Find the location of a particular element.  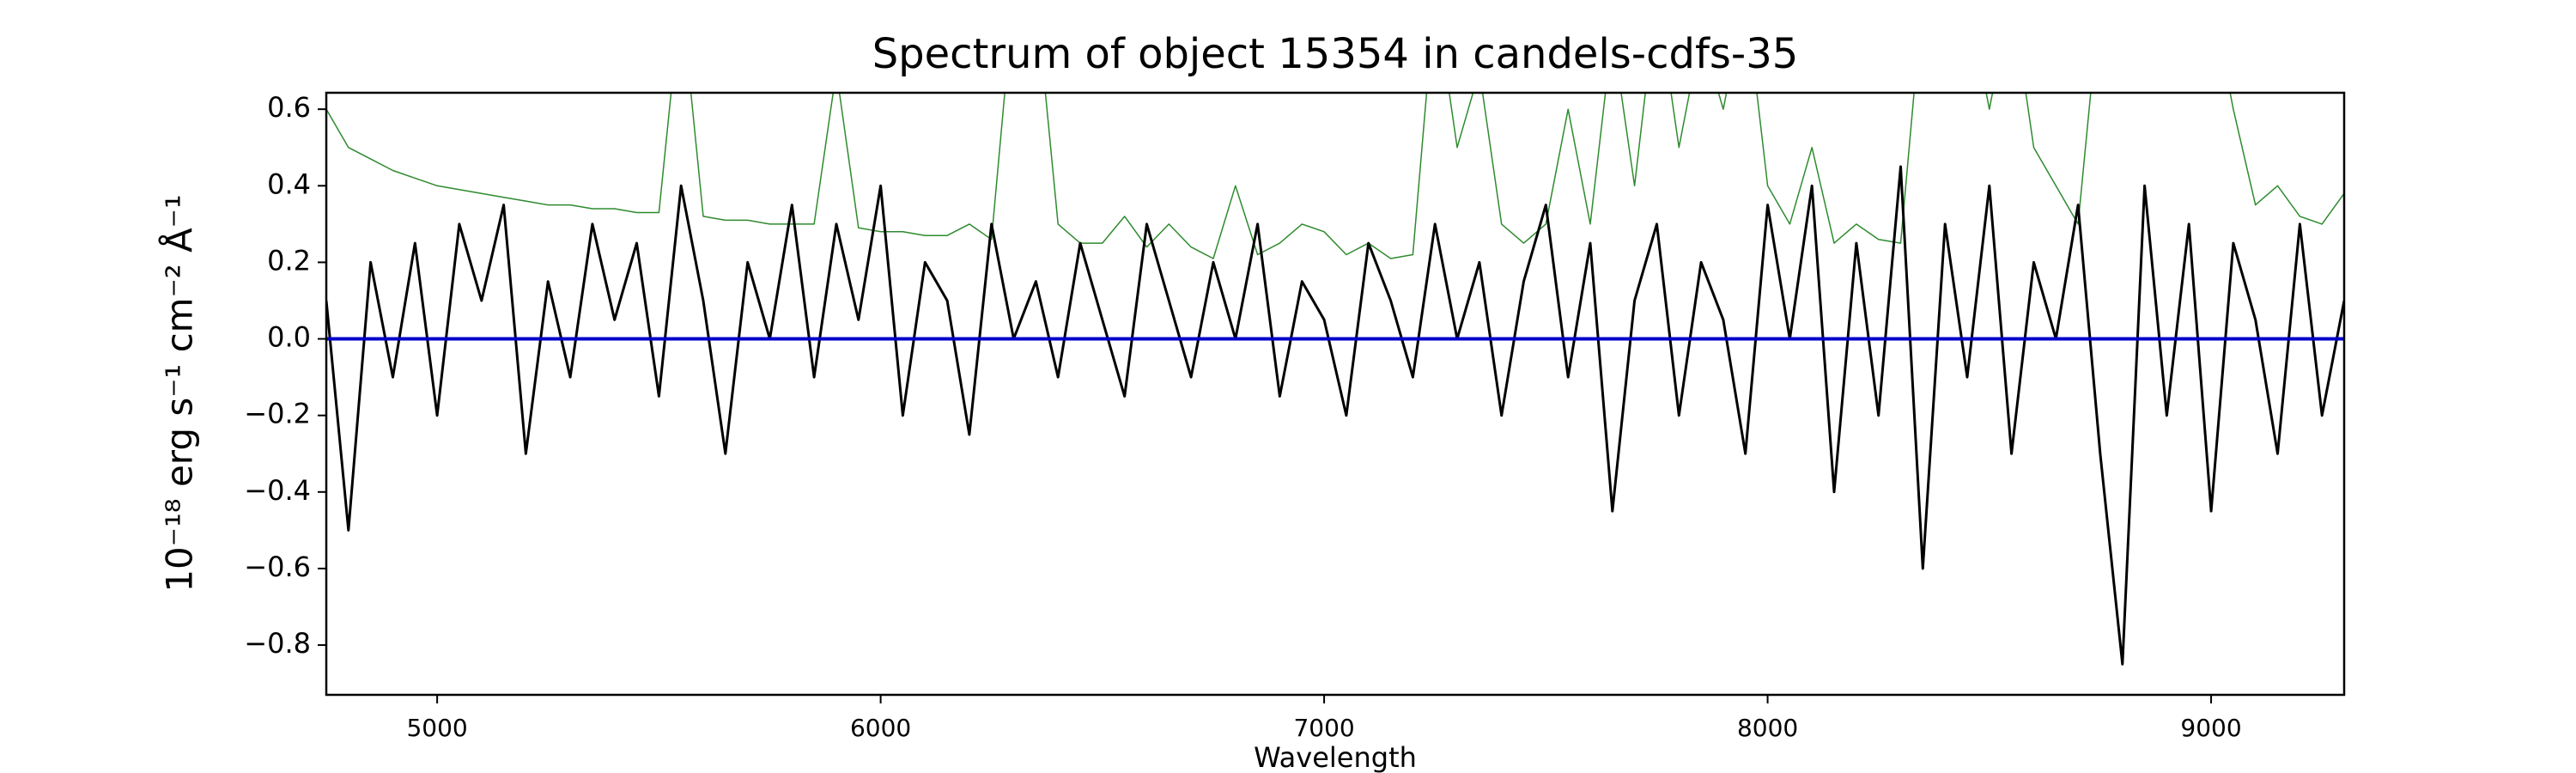

x-tick-label: 6000 is located at coordinates (881, 728).